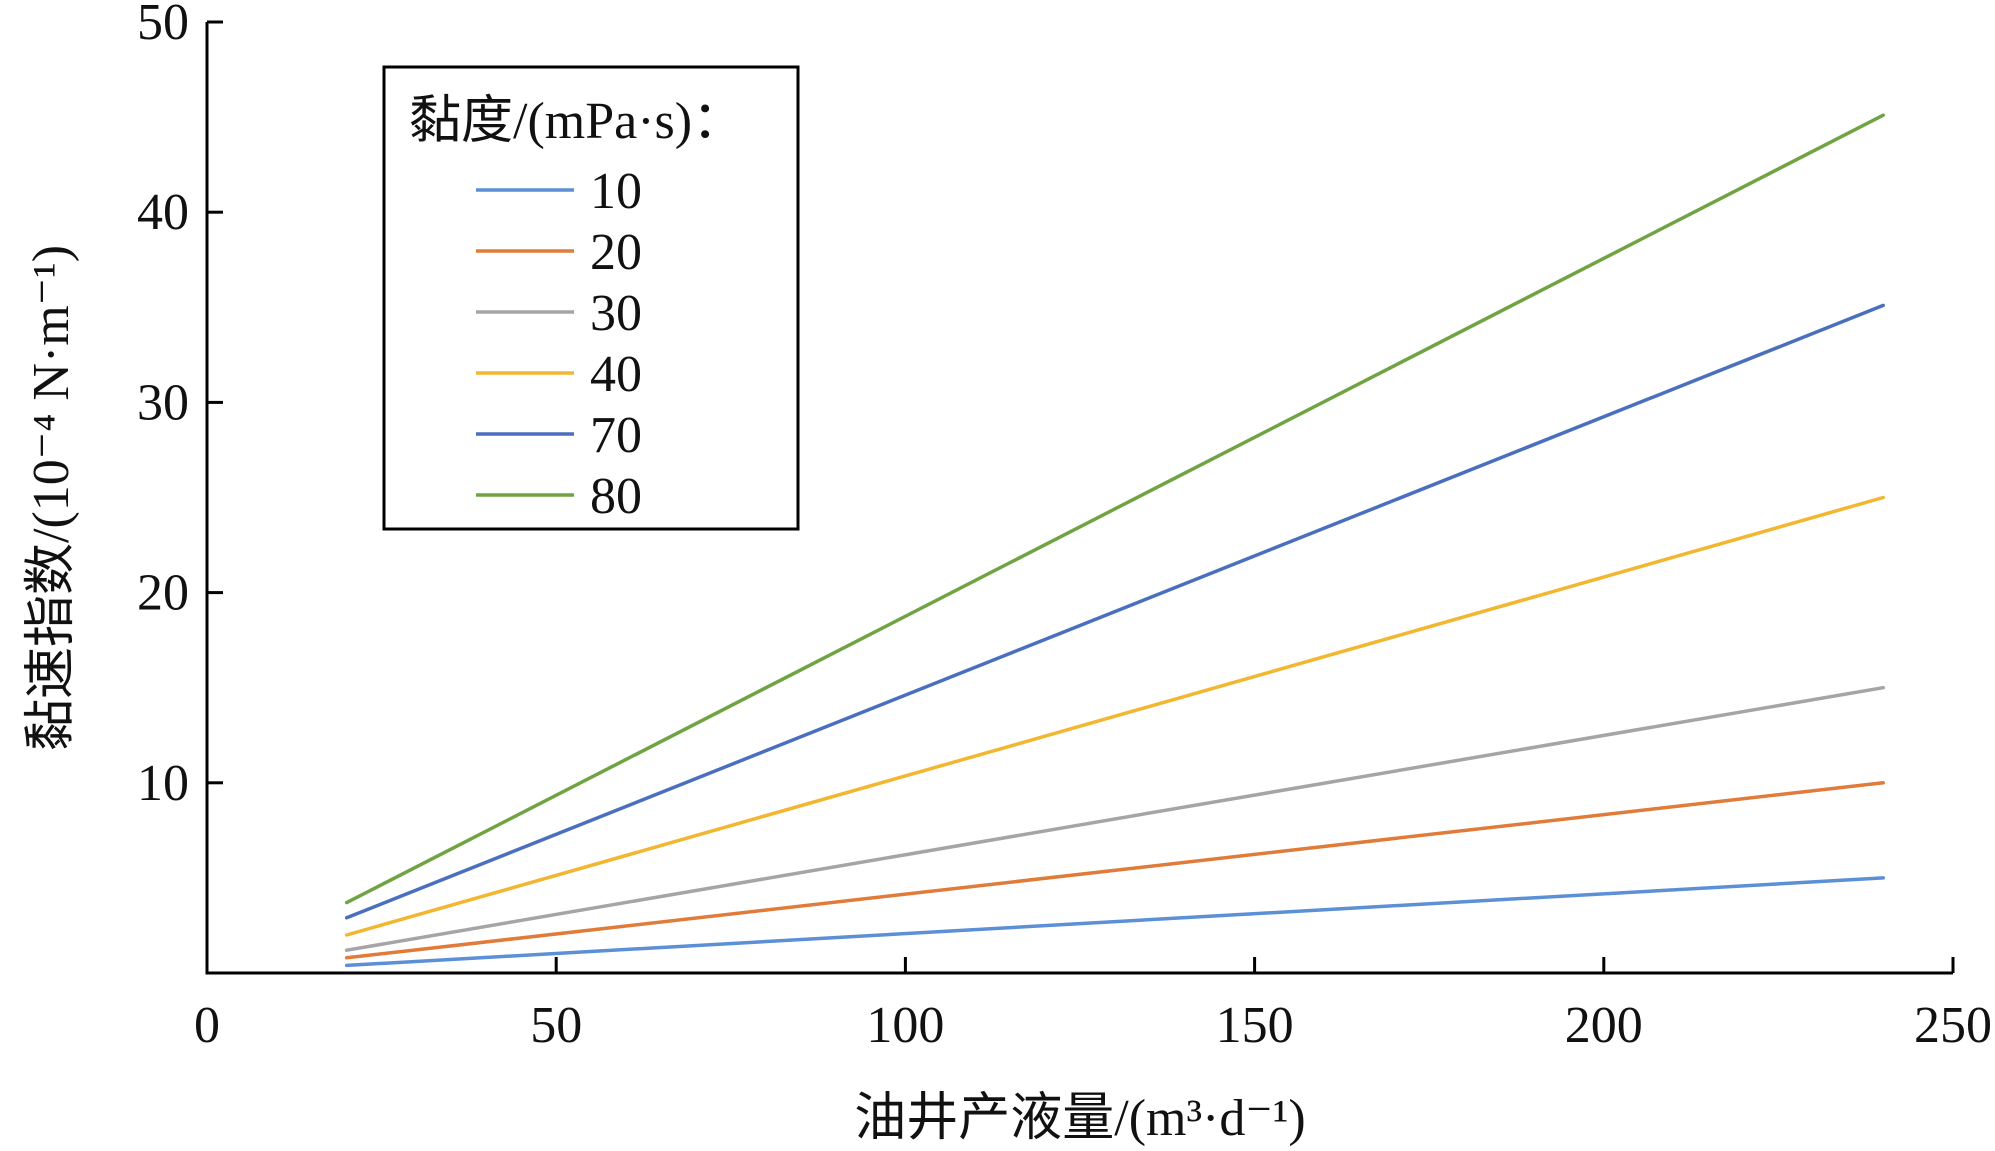  Describe the element at coordinates (163, 25) in the screenshot. I see `y-tick-label: 50` at that location.